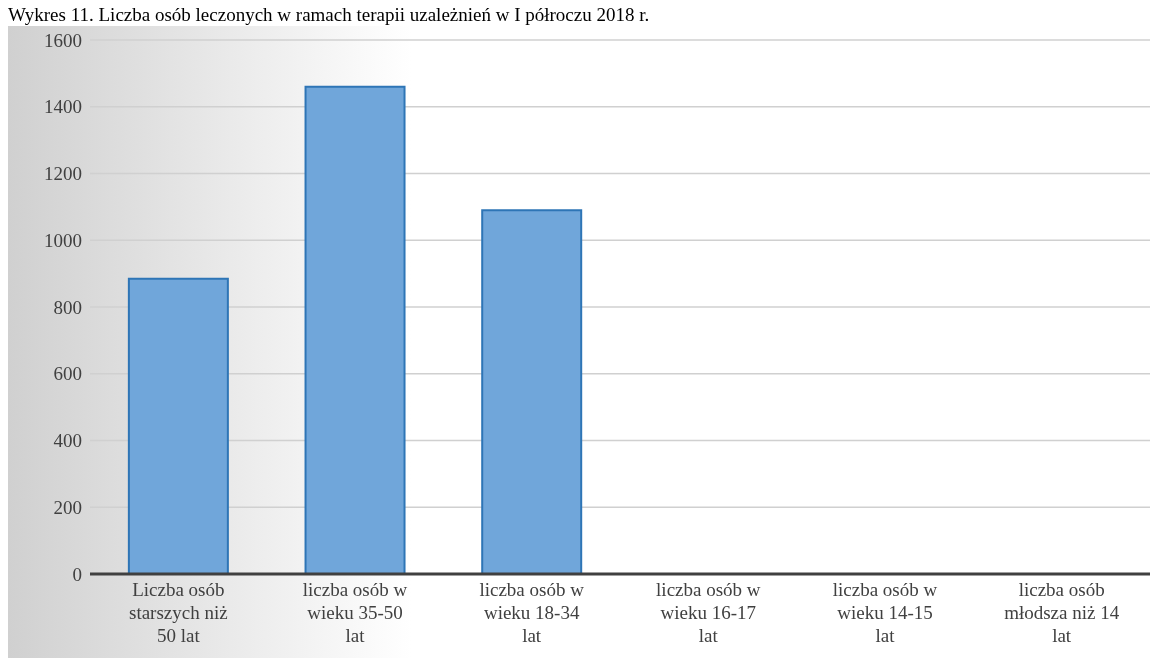 The height and width of the screenshot is (668, 1168). What do you see at coordinates (63, 240) in the screenshot?
I see `y-tick-label: 1000` at bounding box center [63, 240].